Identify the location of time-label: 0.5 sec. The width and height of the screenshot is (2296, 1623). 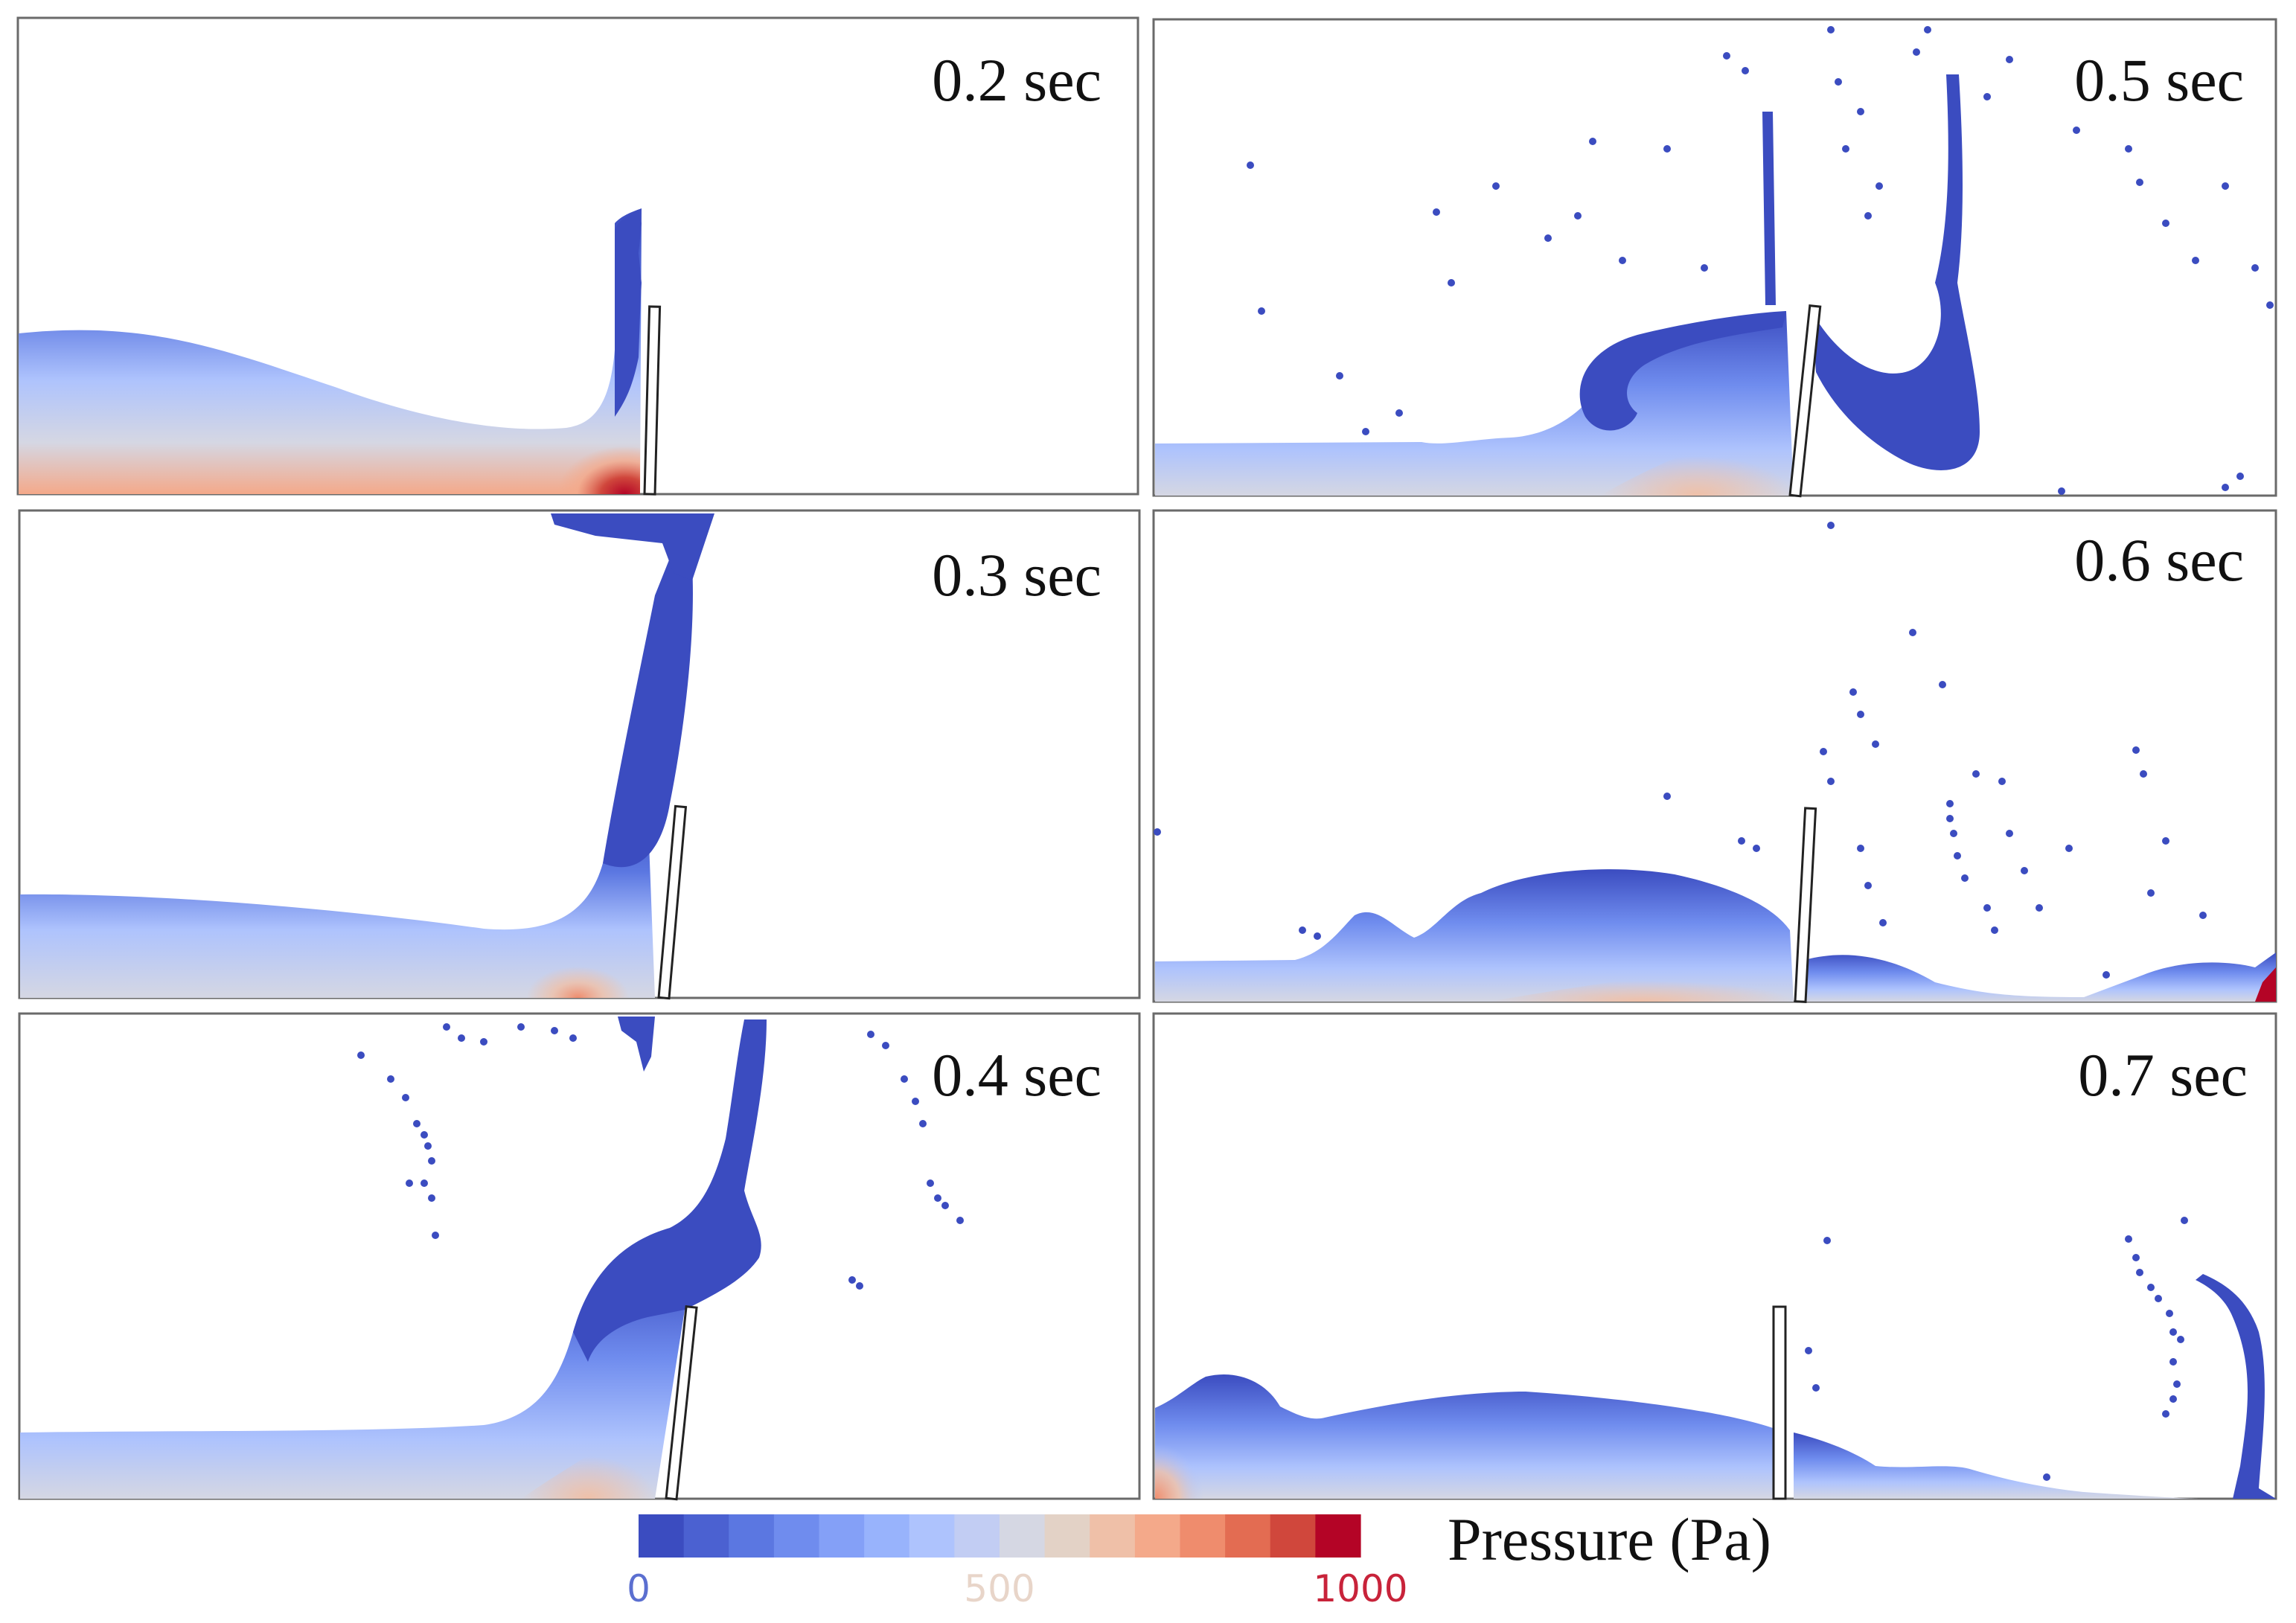
(2159, 80).